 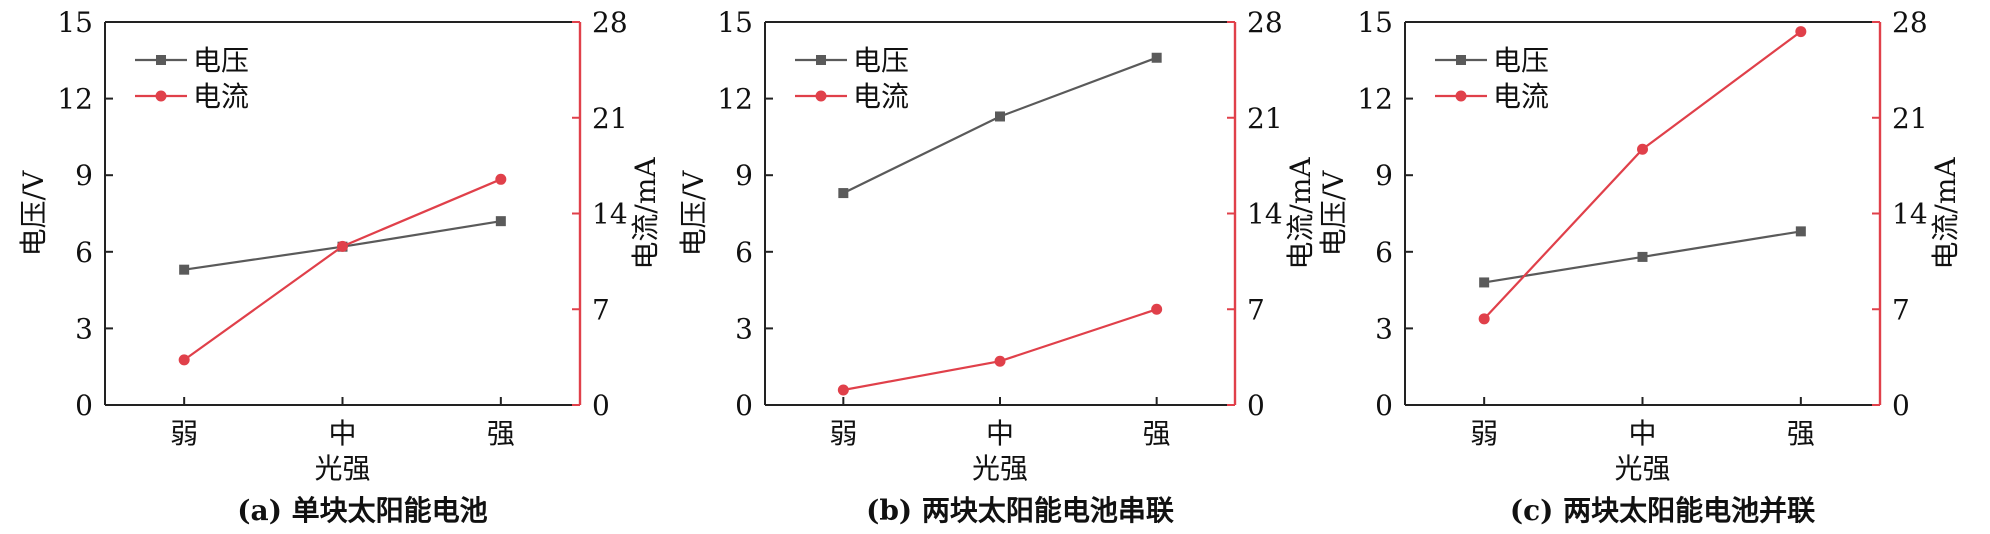 I want to click on chart-caption: (c) 两块太阳能电池并联, so click(x=1662, y=510).